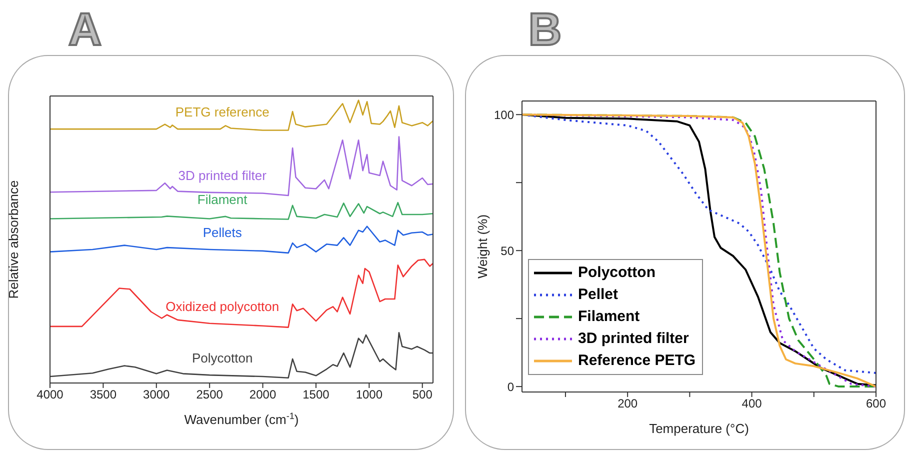 This screenshot has height=452, width=908. Describe the element at coordinates (482, 246) in the screenshot. I see `y-axis-title: Weight (%)` at that location.